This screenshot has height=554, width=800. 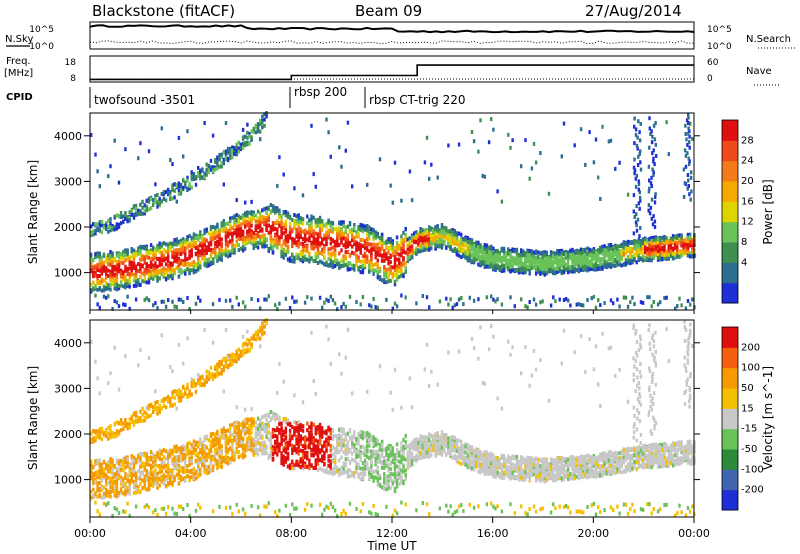 I want to click on nsky-tick-top: 10^5, so click(x=41, y=30).